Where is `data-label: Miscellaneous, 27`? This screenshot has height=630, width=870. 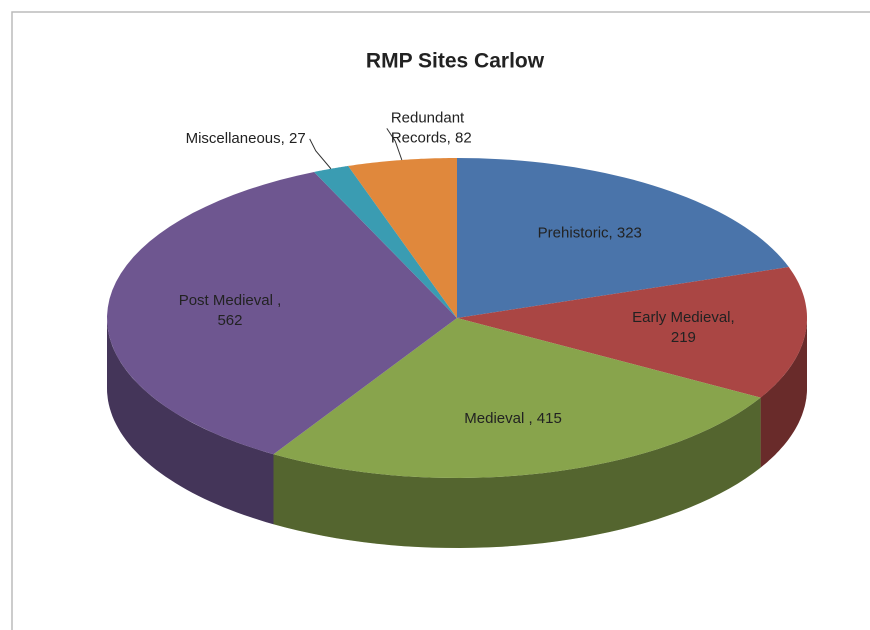 data-label: Miscellaneous, 27 is located at coordinates (246, 138).